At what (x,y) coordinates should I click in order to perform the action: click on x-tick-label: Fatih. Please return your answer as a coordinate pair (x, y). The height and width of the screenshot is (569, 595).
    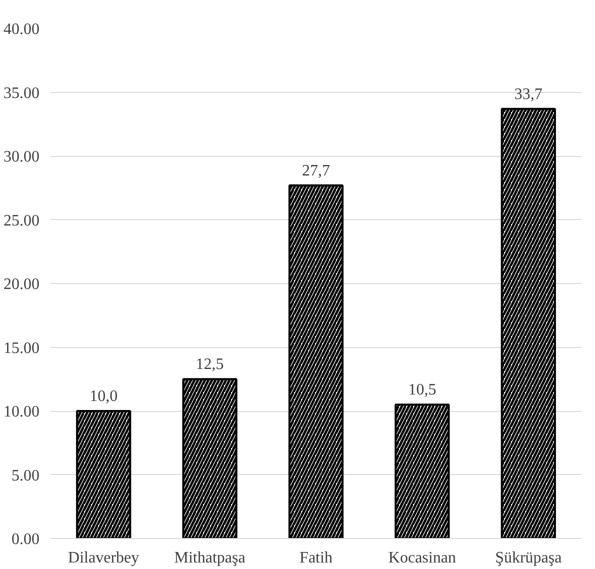
    Looking at the image, I should click on (316, 558).